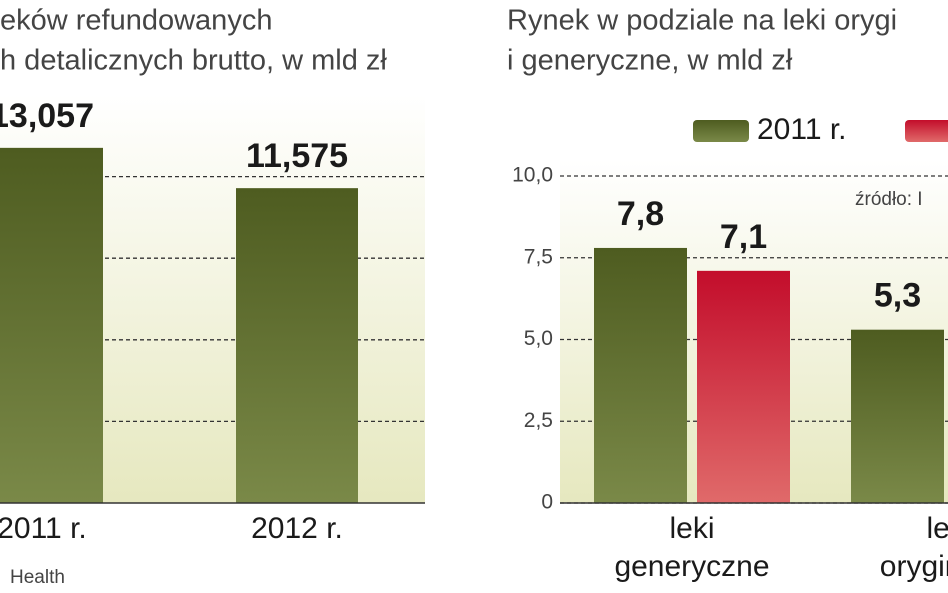 This screenshot has width=948, height=593. I want to click on value-label: 7,1, so click(743, 237).